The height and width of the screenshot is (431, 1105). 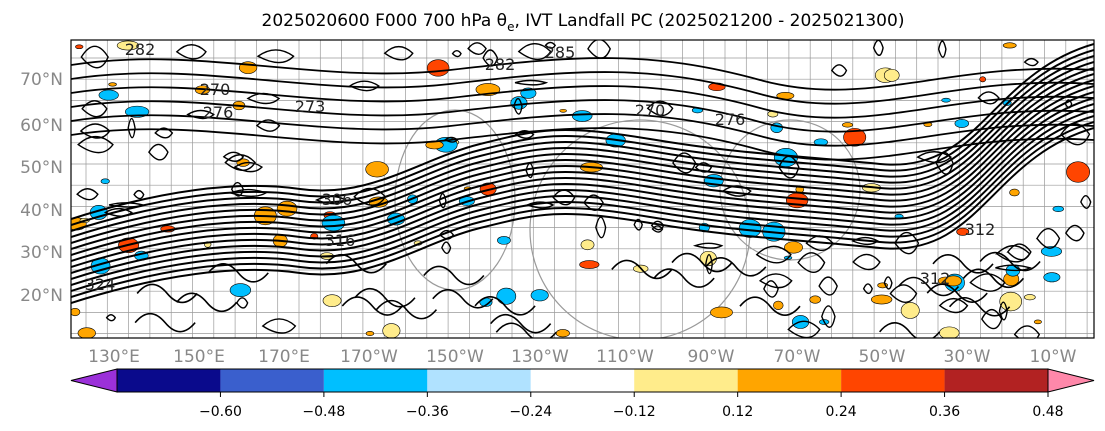 I want to click on chart-title-main: 2025020600 F000 700 hPa θ, so click(x=385, y=21).